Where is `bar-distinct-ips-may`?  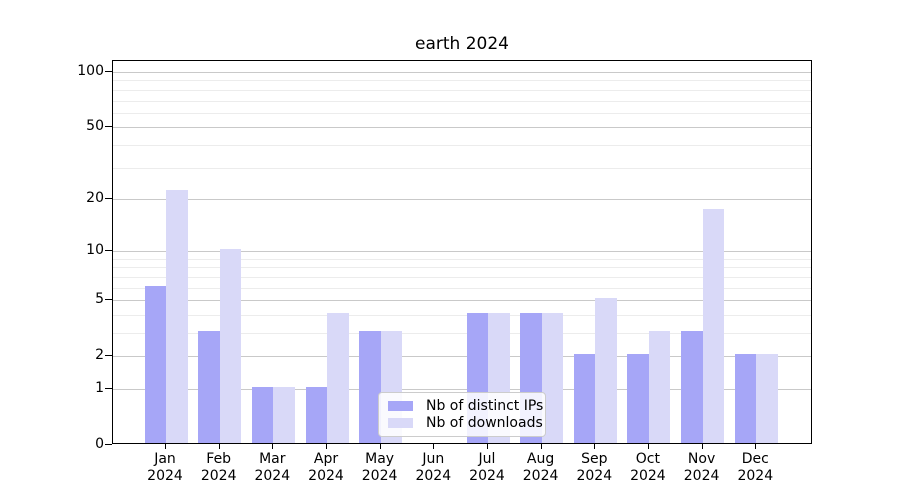
bar-distinct-ips-may is located at coordinates (370, 387).